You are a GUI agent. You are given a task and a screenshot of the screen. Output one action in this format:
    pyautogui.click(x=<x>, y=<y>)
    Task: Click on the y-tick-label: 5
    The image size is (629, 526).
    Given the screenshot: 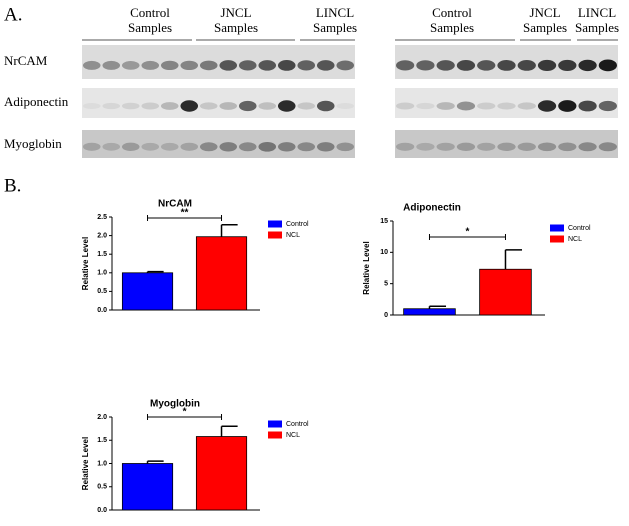 What is the action you would take?
    pyautogui.click(x=386, y=284)
    